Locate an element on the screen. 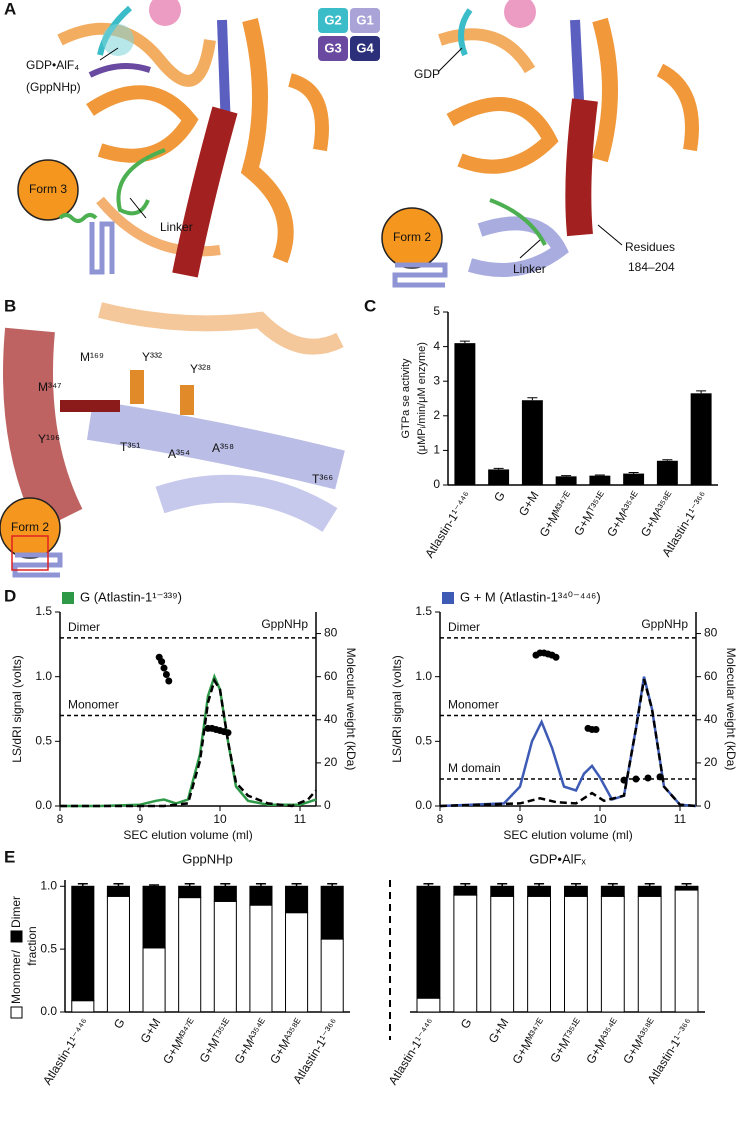  x-tick-label: G+Mᴹ³⁴⁷ᴱ is located at coordinates (556, 514).